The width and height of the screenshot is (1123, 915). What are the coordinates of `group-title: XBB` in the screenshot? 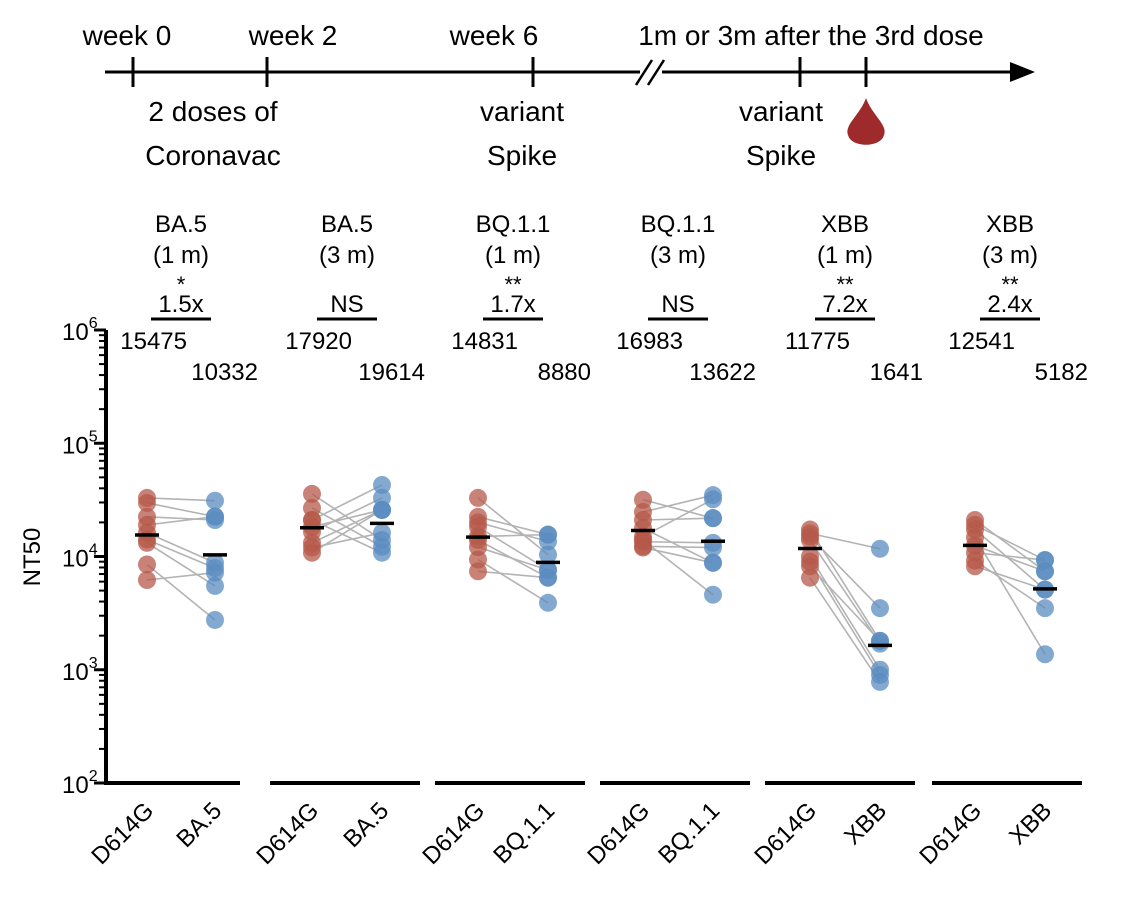 It's located at (845, 224).